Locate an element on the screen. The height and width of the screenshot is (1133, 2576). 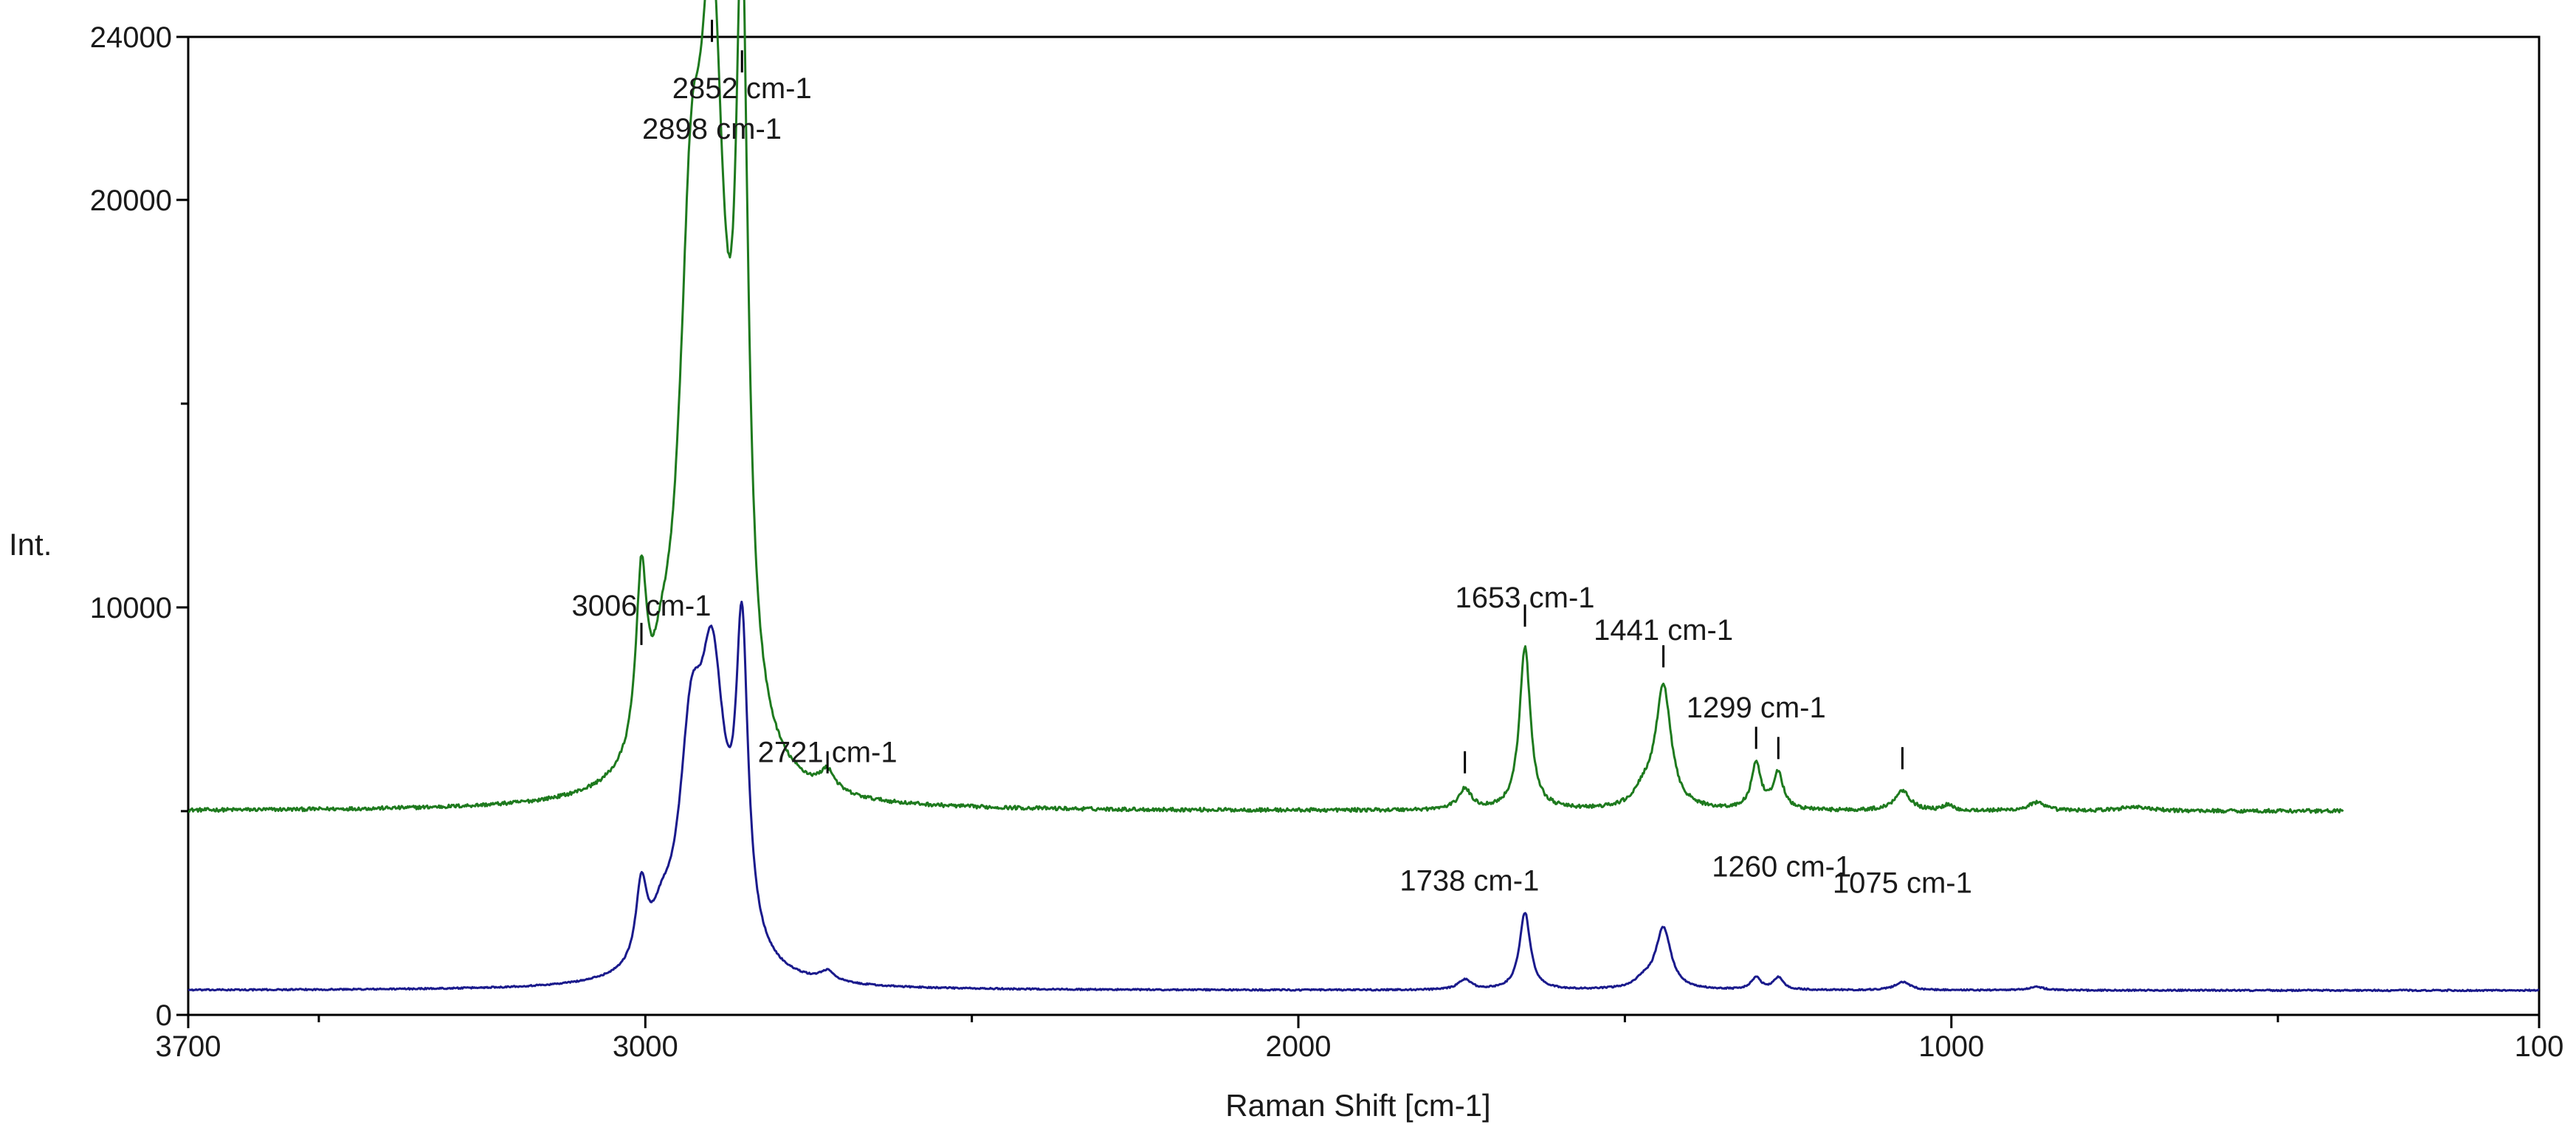
y-tick-label: 10000 is located at coordinates (131, 608).